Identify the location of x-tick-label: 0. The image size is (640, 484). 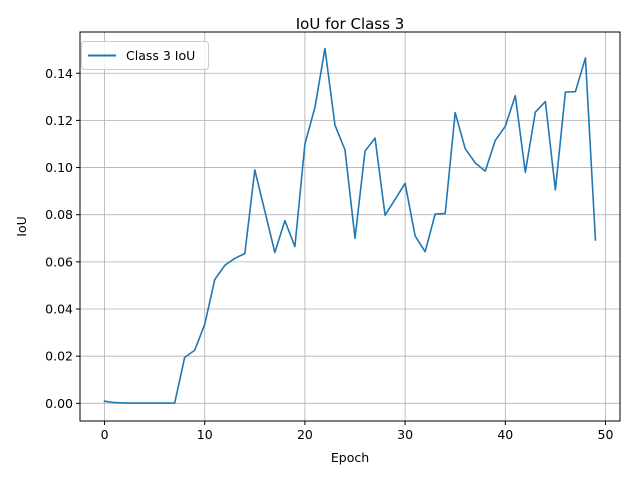
(105, 434).